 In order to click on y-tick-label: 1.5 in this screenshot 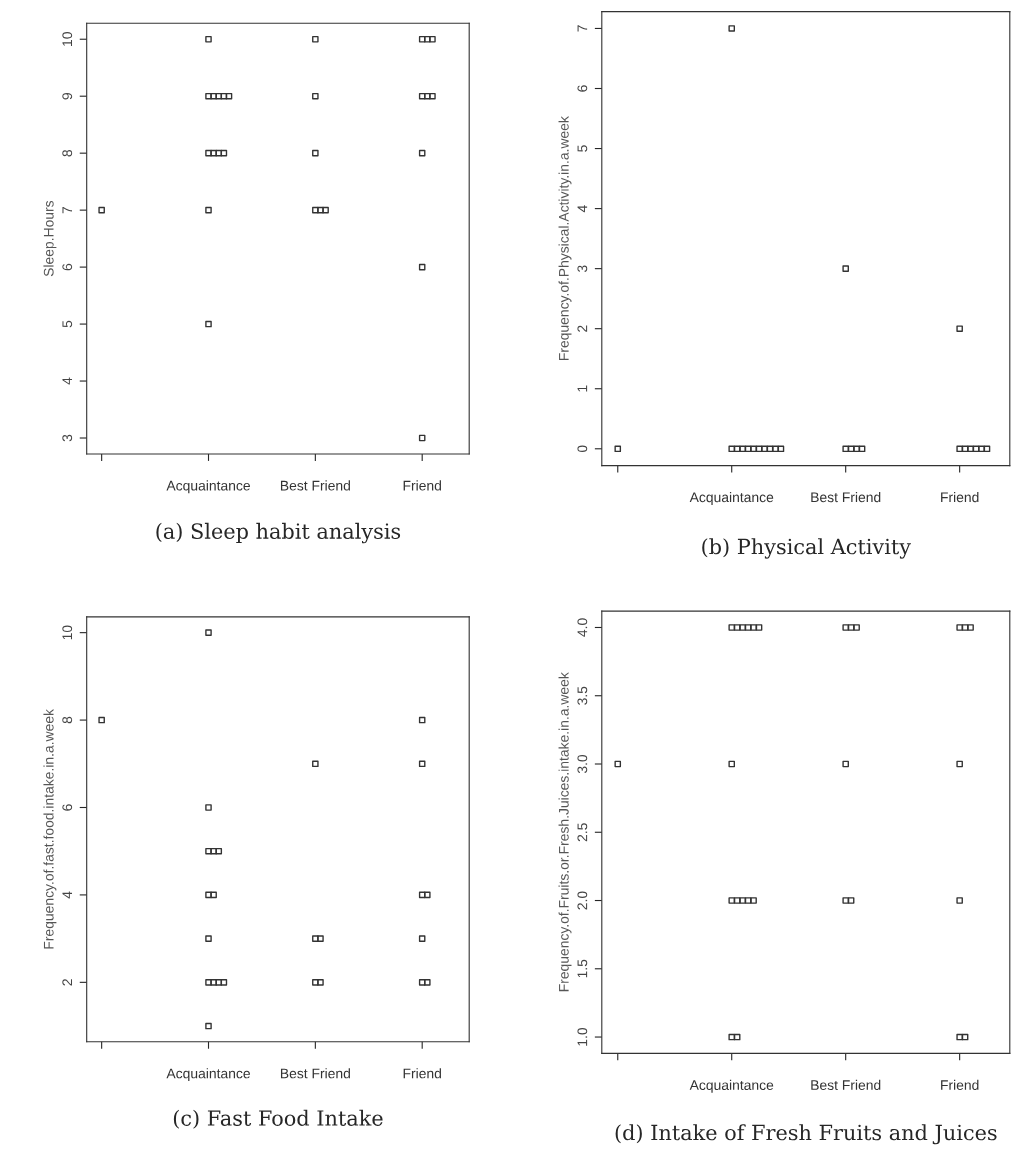, I will do `click(582, 968)`.